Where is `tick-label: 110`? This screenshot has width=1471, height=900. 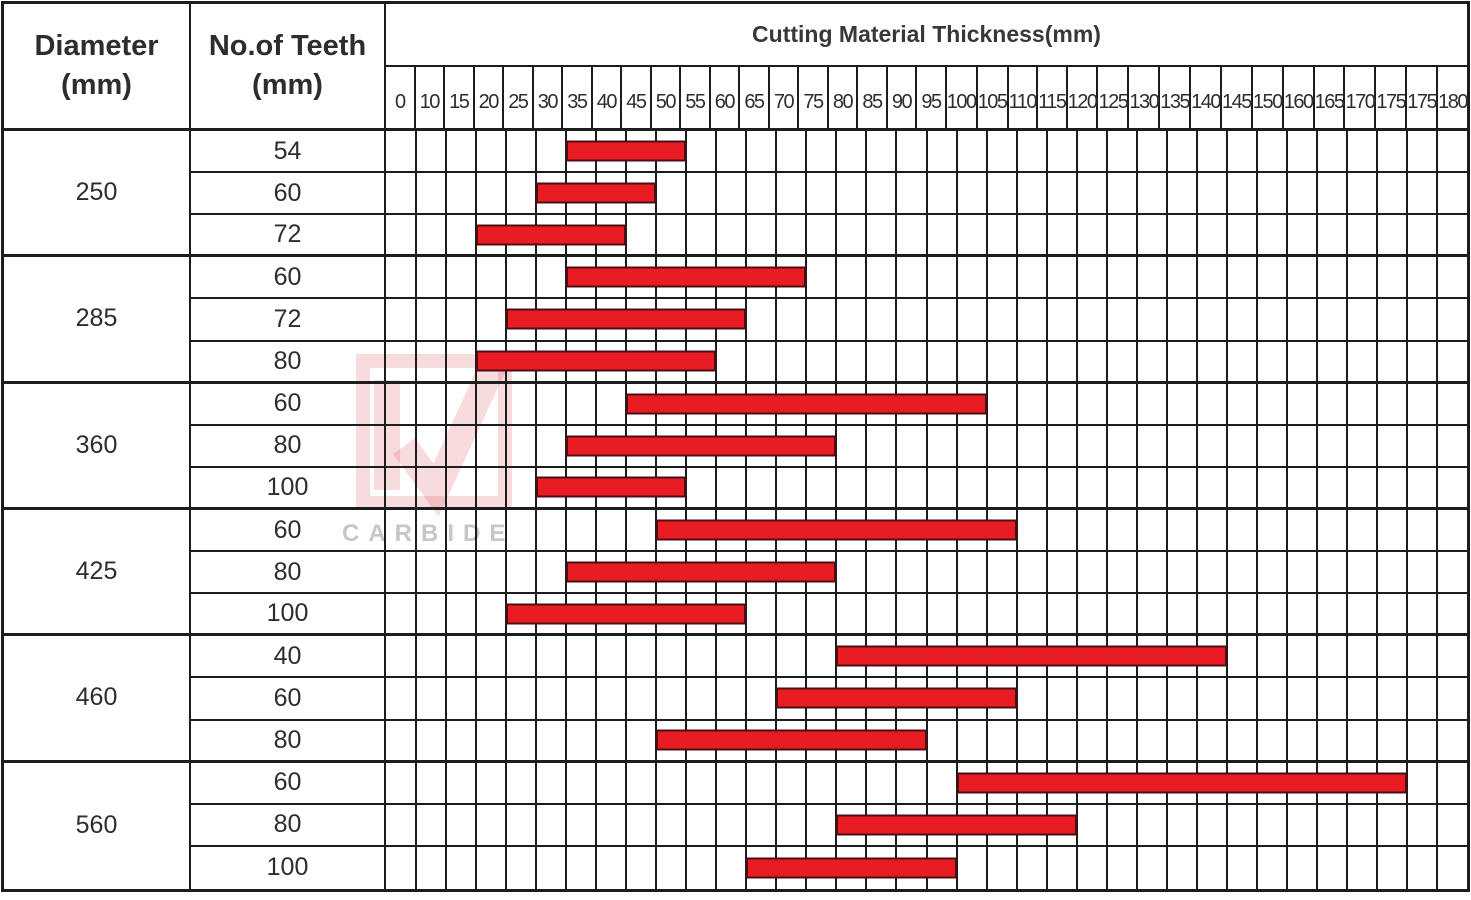 tick-label: 110 is located at coordinates (1024, 97).